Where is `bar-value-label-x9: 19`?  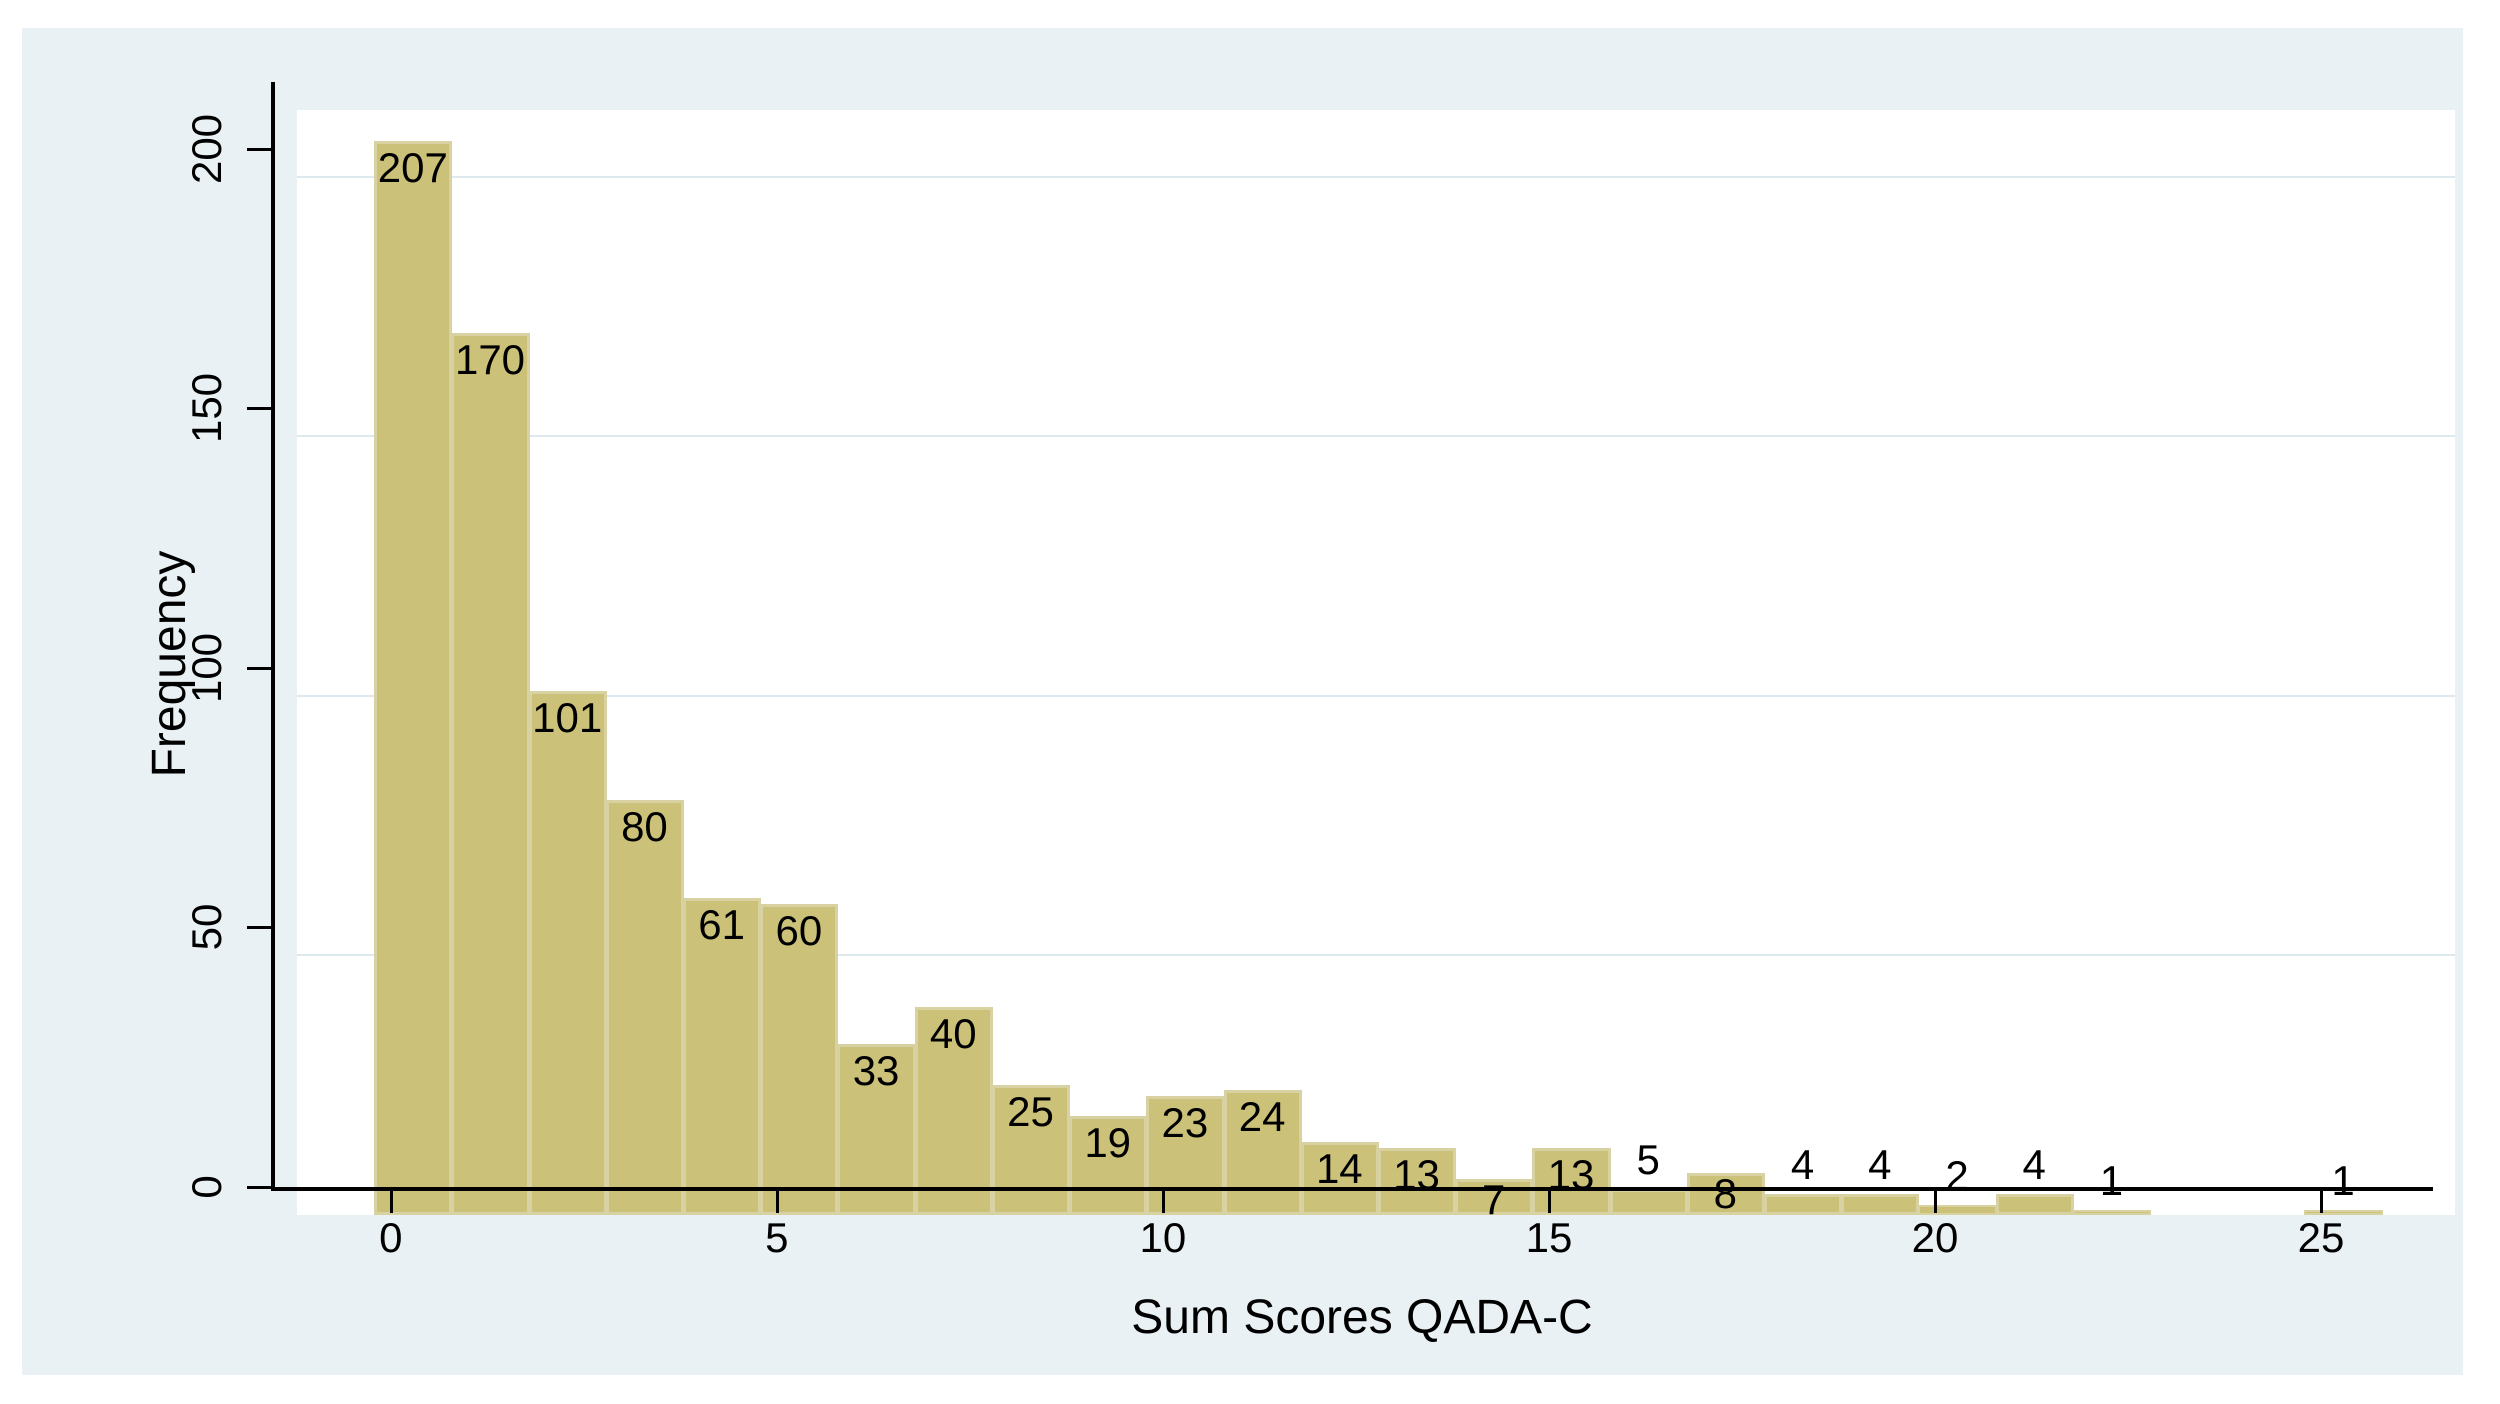 bar-value-label-x9: 19 is located at coordinates (1108, 1142).